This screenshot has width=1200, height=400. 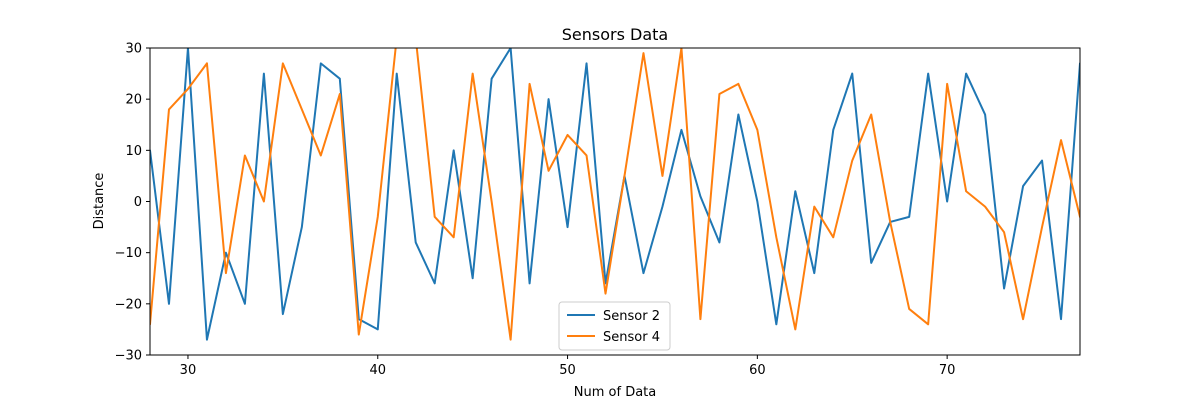 What do you see at coordinates (128, 253) in the screenshot?
I see `y-tick-label: −10` at bounding box center [128, 253].